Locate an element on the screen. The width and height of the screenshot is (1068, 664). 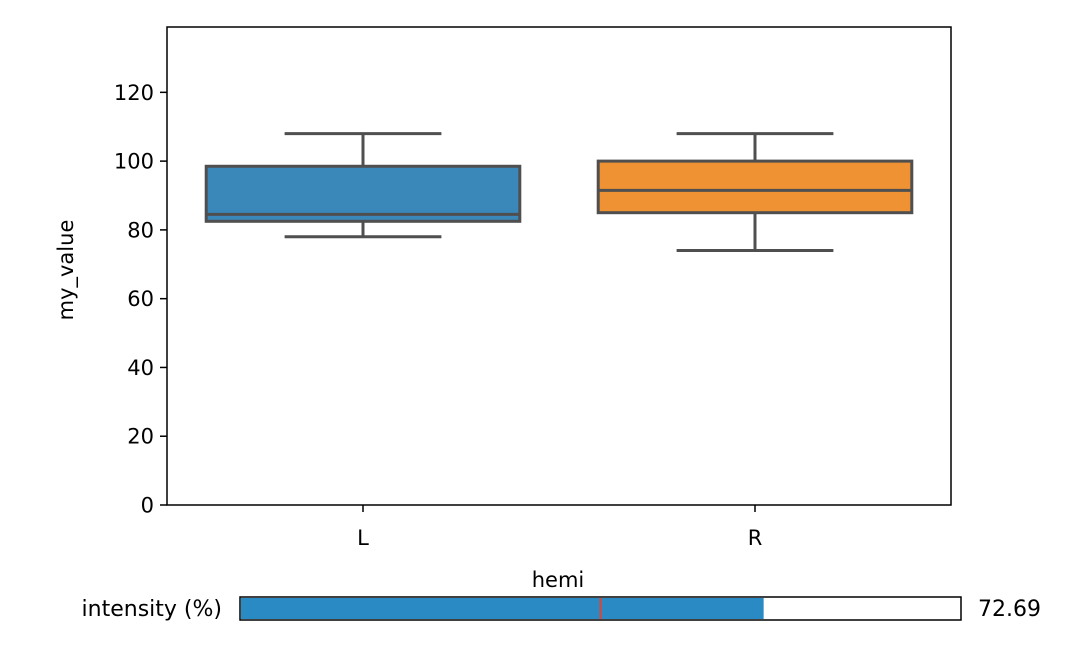
y-axis: 0 20 40 60 80 100 120 is located at coordinates (140, 299).